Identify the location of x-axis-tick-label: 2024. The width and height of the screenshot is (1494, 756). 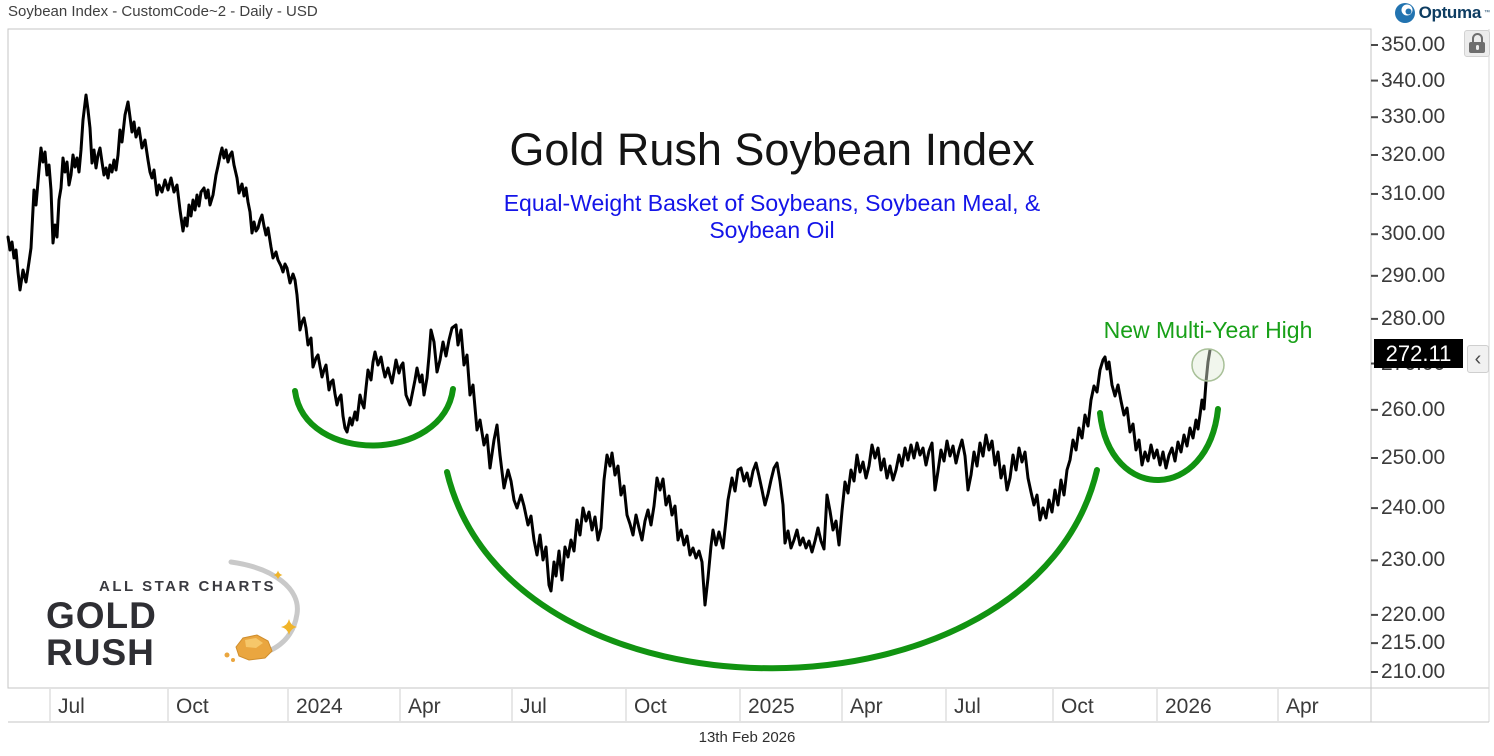
(319, 706).